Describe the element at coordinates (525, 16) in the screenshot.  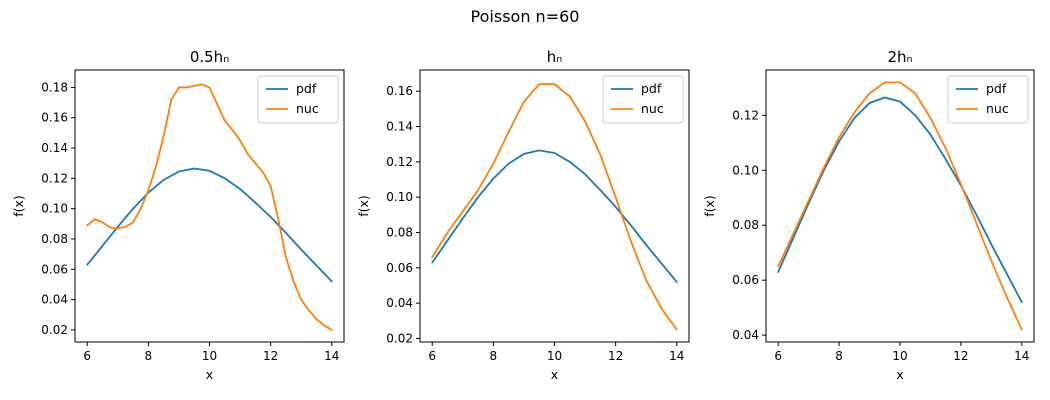
I see `figure-title: Poisson n=60` at that location.